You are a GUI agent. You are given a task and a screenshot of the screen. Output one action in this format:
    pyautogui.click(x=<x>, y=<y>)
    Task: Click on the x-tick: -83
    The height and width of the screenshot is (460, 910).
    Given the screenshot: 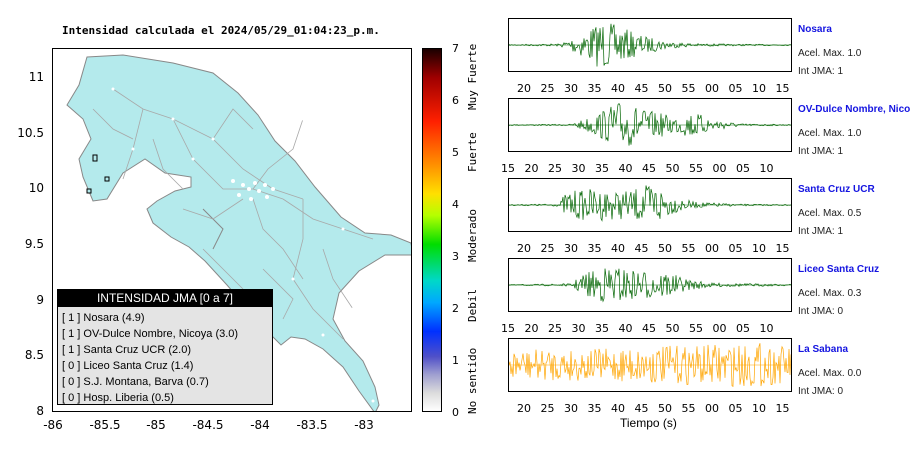 What is the action you would take?
    pyautogui.click(x=364, y=425)
    